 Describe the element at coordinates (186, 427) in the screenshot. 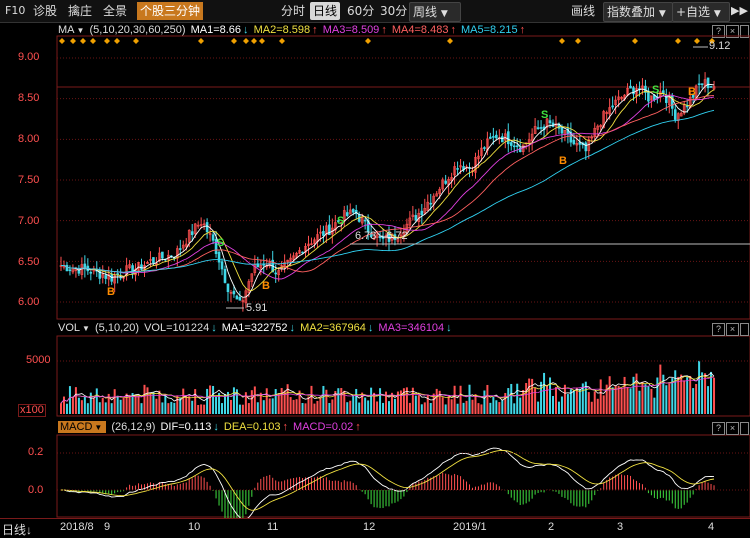

I see `dif-value: DIF=0.113` at that location.